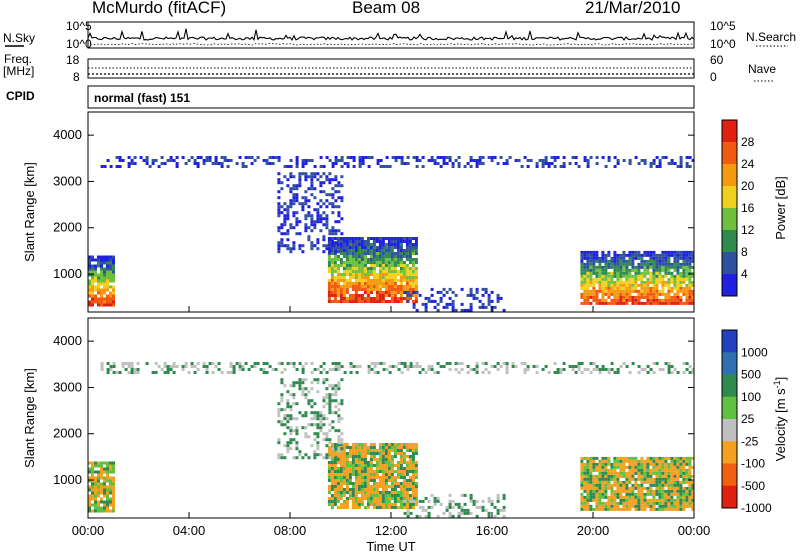 The height and width of the screenshot is (554, 800). What do you see at coordinates (780, 419) in the screenshot?
I see `velocity-colorbar-label: Velocity [m s-1]` at bounding box center [780, 419].